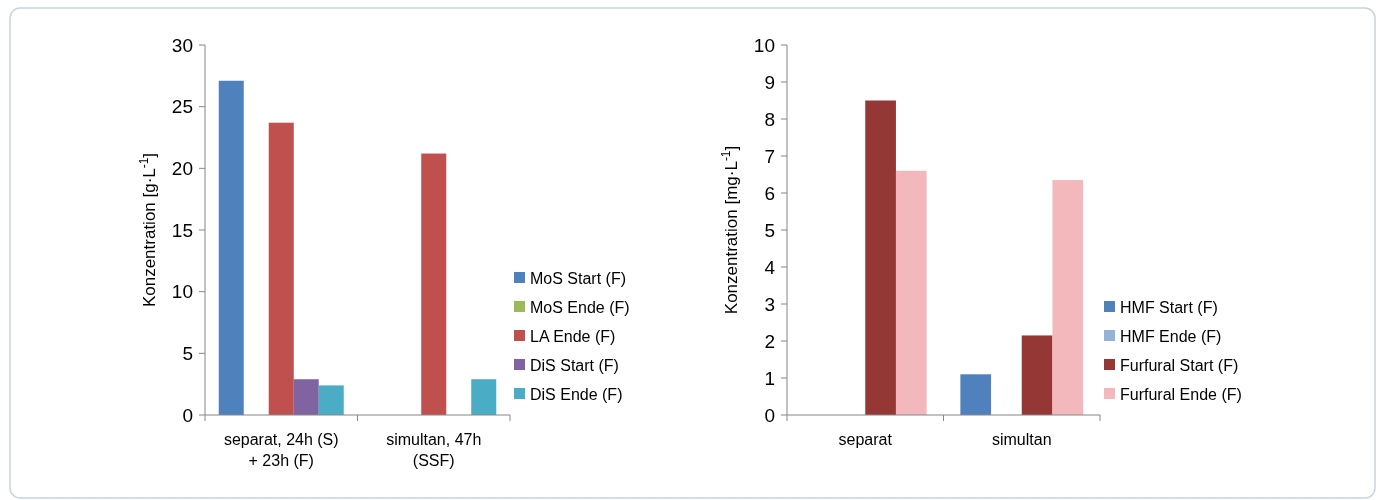 Image resolution: width=1385 pixels, height=500 pixels. What do you see at coordinates (769, 304) in the screenshot?
I see `y-tick-label: 3` at bounding box center [769, 304].